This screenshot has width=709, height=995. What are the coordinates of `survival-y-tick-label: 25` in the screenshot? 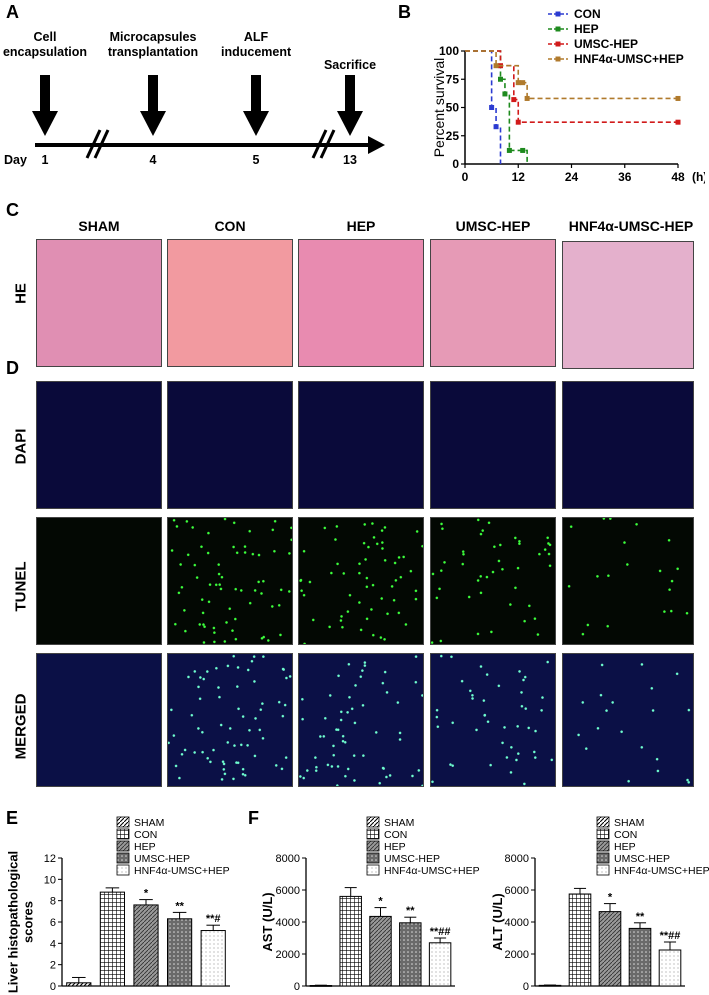 It's located at (453, 136).